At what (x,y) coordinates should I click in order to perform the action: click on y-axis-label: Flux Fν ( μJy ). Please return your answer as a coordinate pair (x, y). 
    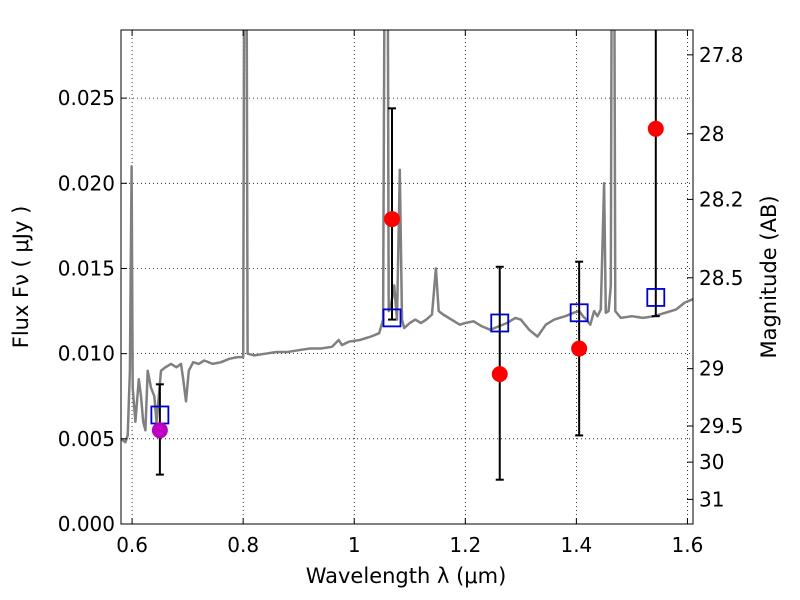
    Looking at the image, I should click on (21, 277).